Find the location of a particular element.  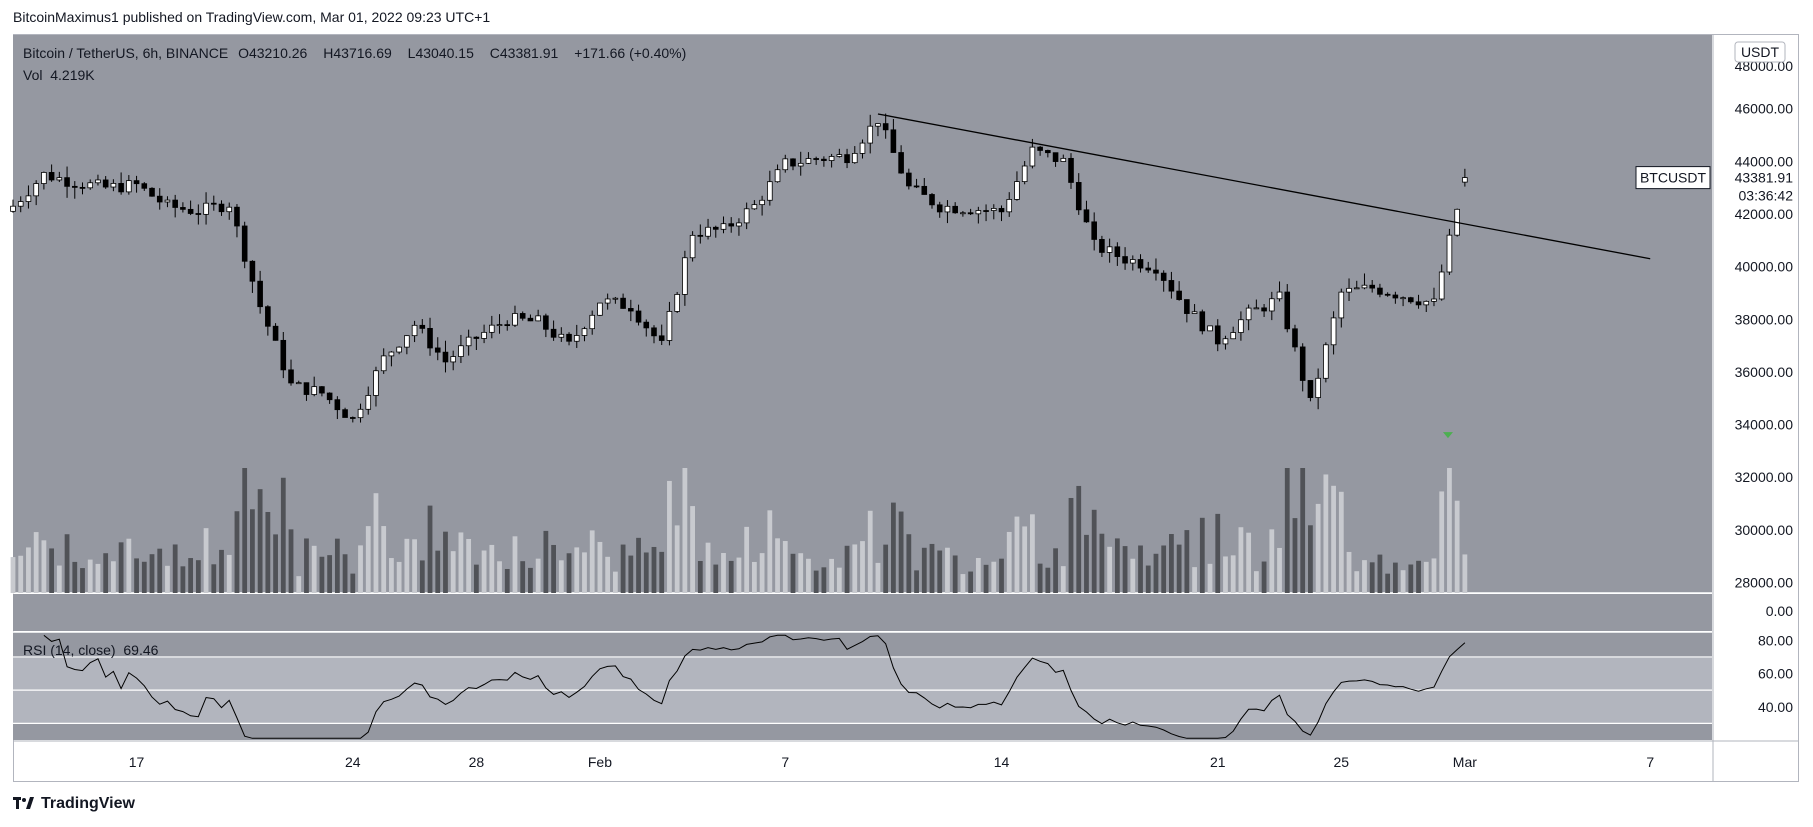

price-tick-label: 32000.00 is located at coordinates (1764, 477).